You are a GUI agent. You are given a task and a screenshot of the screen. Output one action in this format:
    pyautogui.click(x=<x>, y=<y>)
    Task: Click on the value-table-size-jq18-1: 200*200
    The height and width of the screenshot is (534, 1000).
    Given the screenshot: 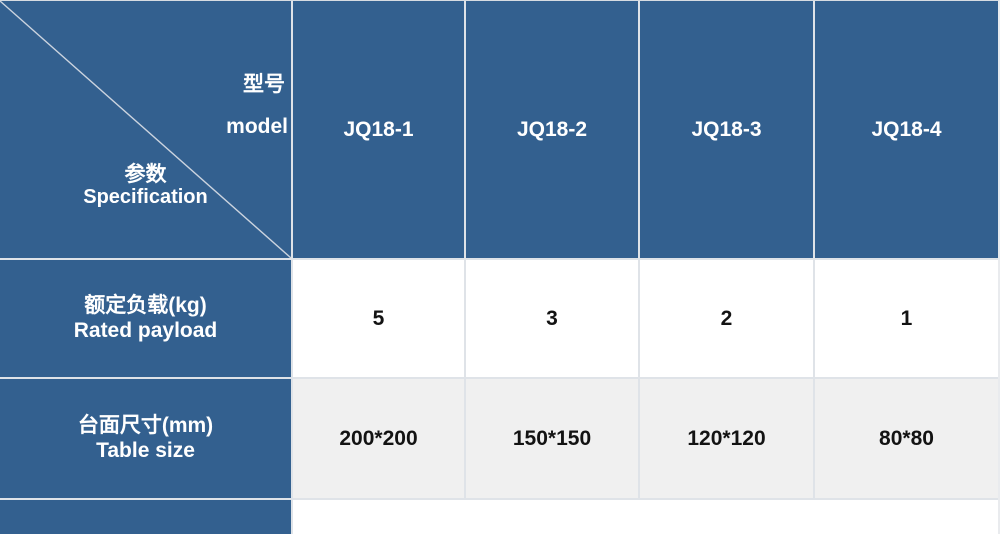 What is the action you would take?
    pyautogui.click(x=378, y=438)
    